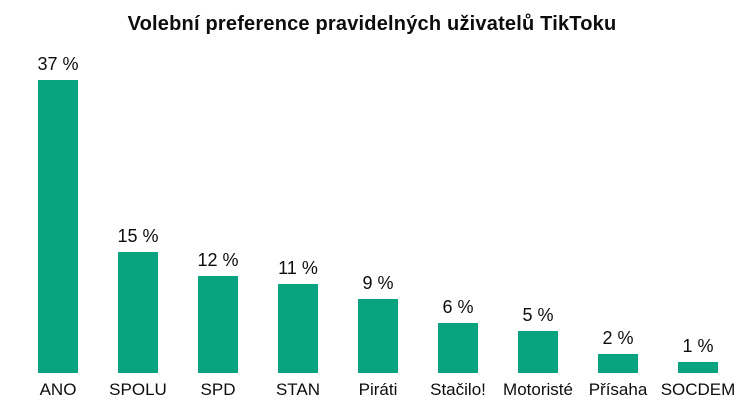  Describe the element at coordinates (218, 210) in the screenshot. I see `bar-column: 12 % SPD` at that location.